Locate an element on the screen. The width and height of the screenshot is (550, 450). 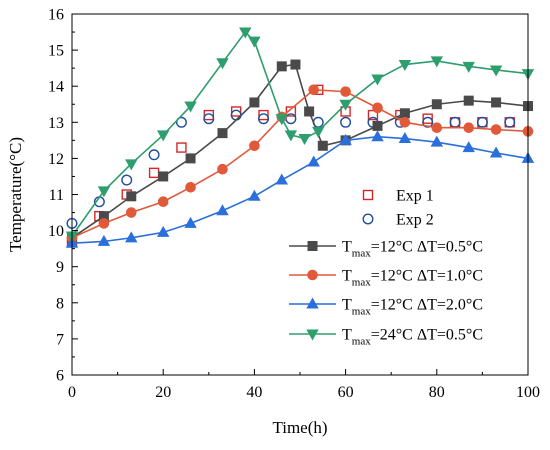
y-tick-label: 14 is located at coordinates (56, 87).